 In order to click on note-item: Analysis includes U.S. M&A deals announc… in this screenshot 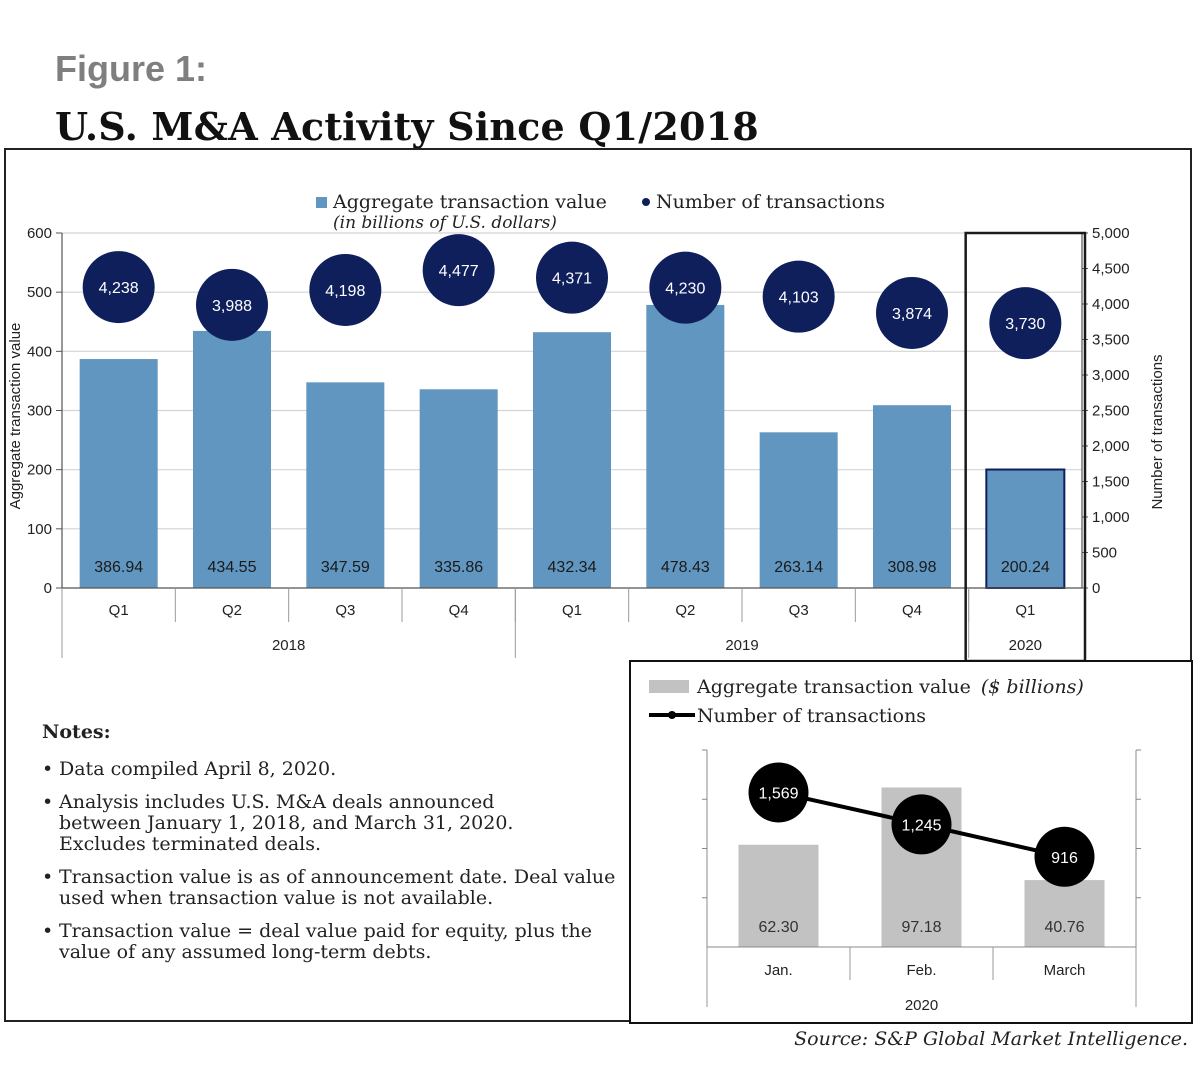, I will do `click(285, 823)`.